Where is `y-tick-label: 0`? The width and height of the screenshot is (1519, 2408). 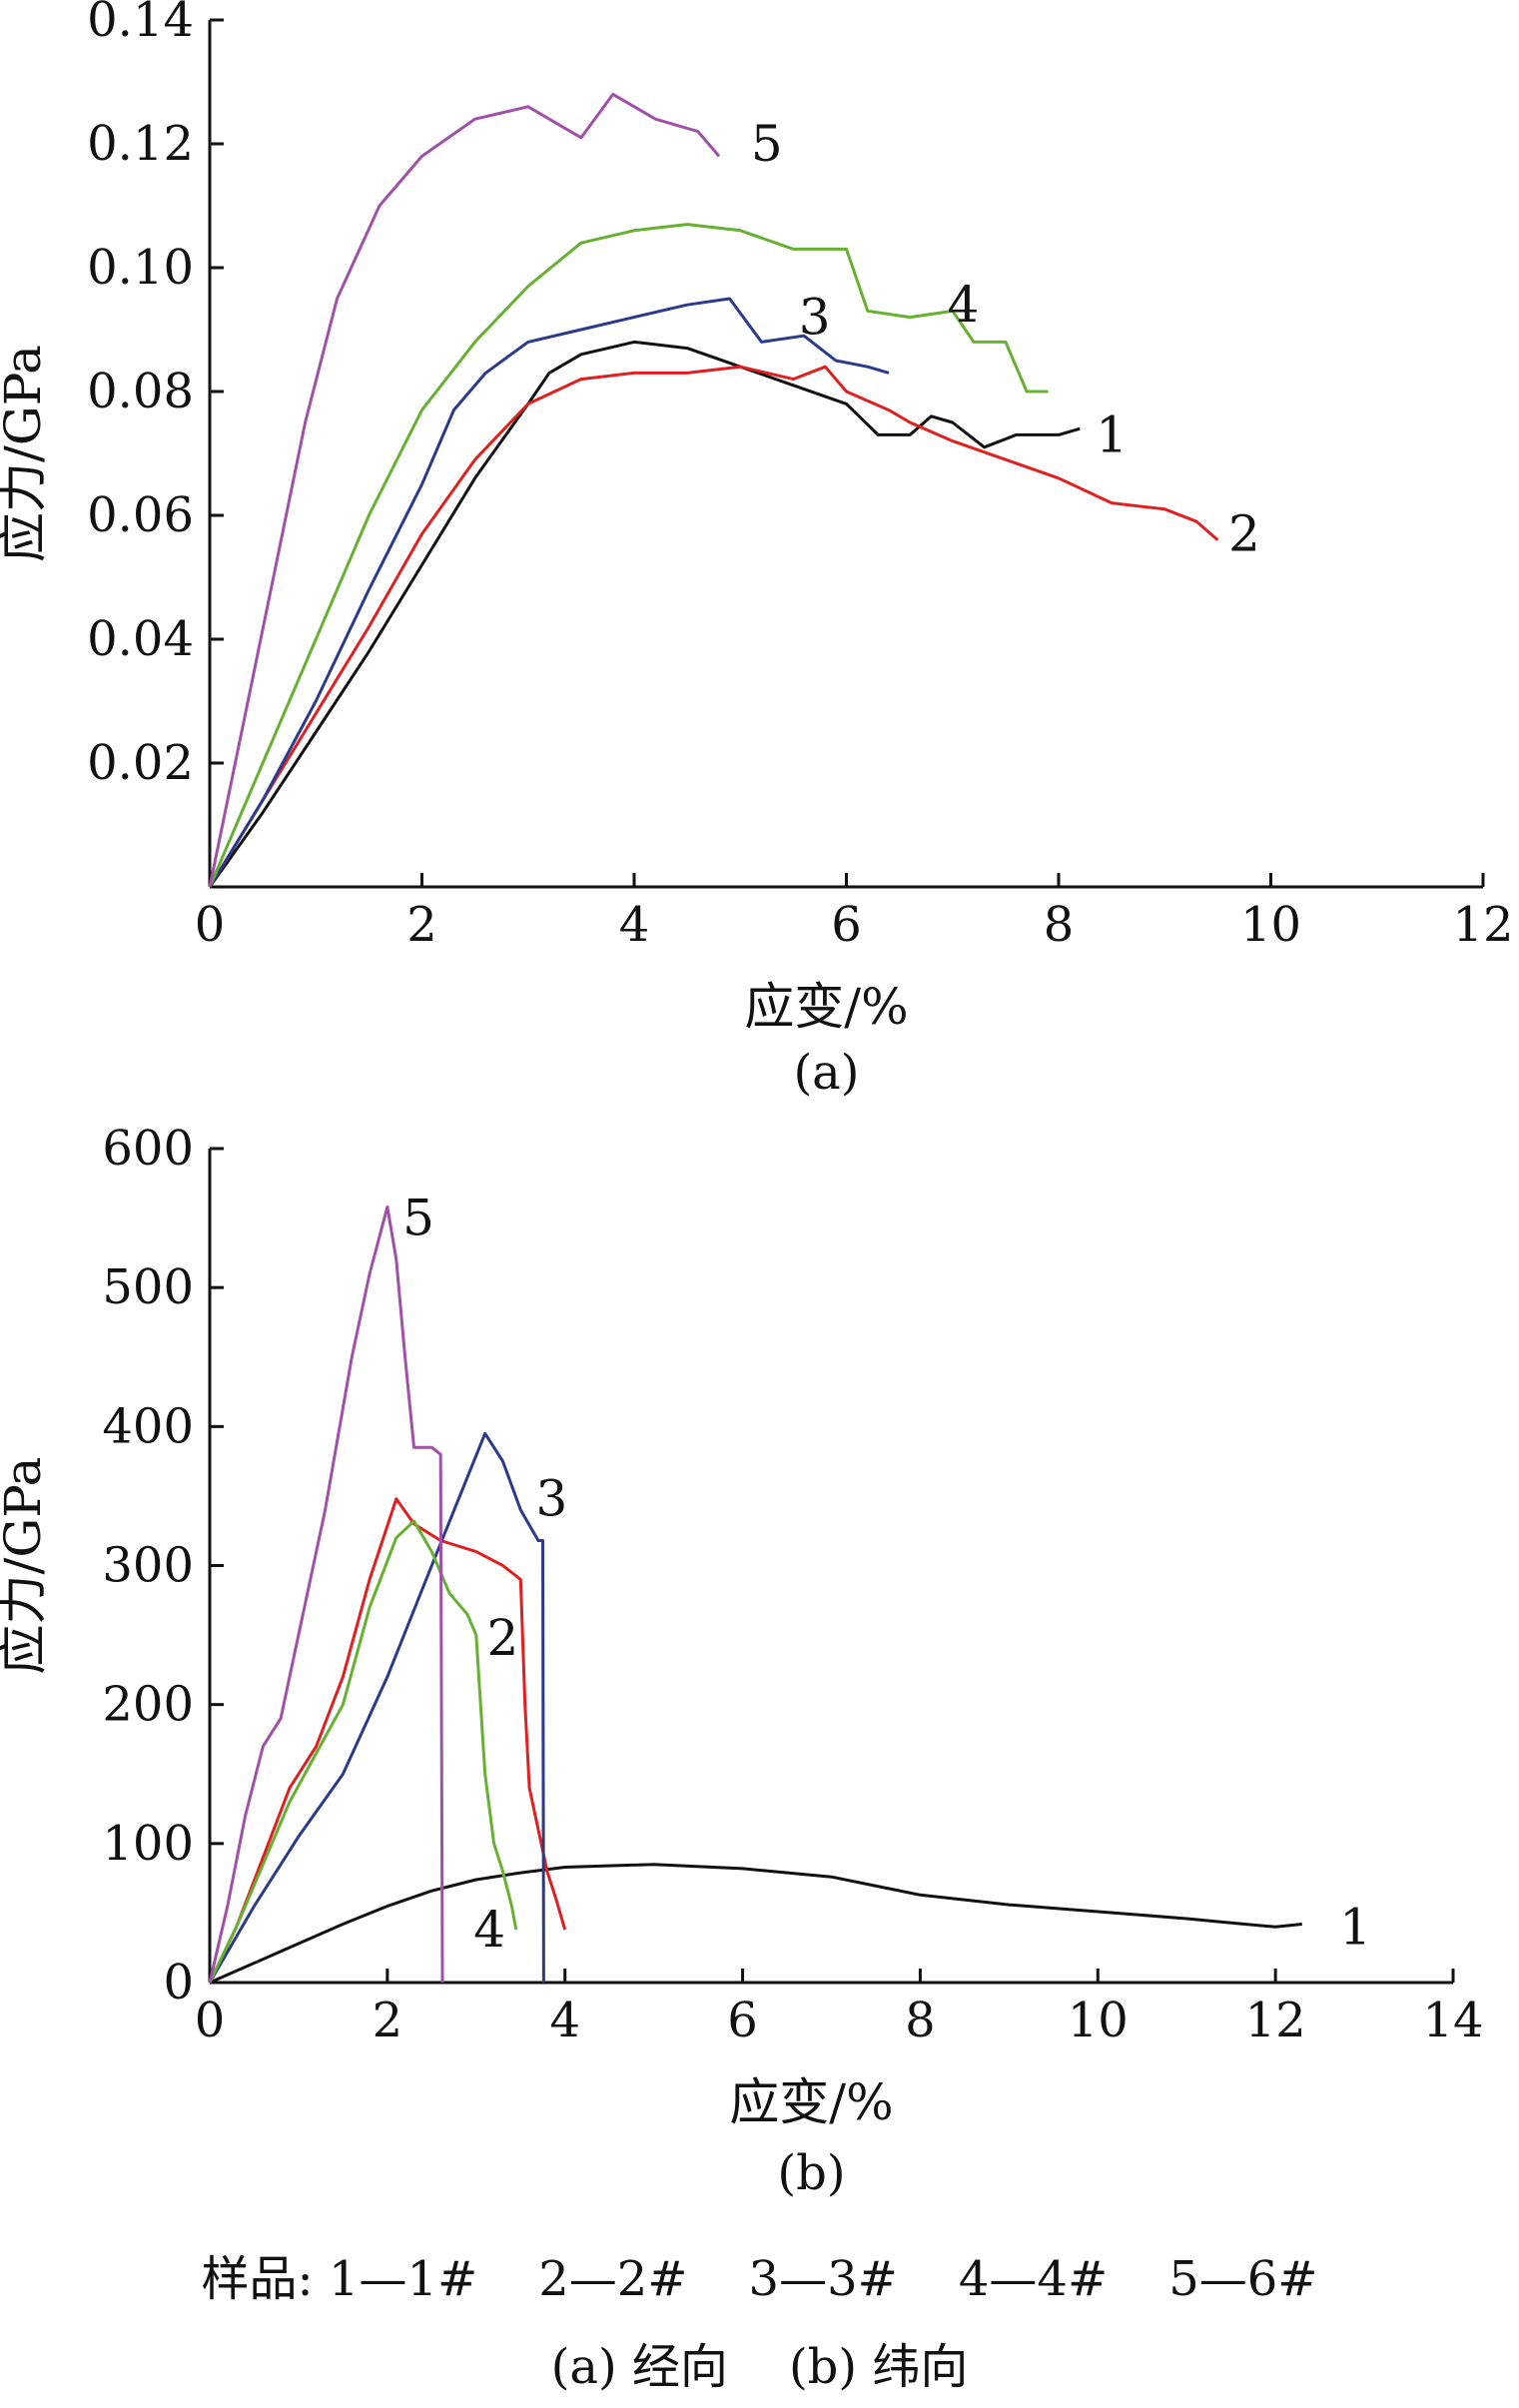 y-tick-label: 0 is located at coordinates (178, 1982).